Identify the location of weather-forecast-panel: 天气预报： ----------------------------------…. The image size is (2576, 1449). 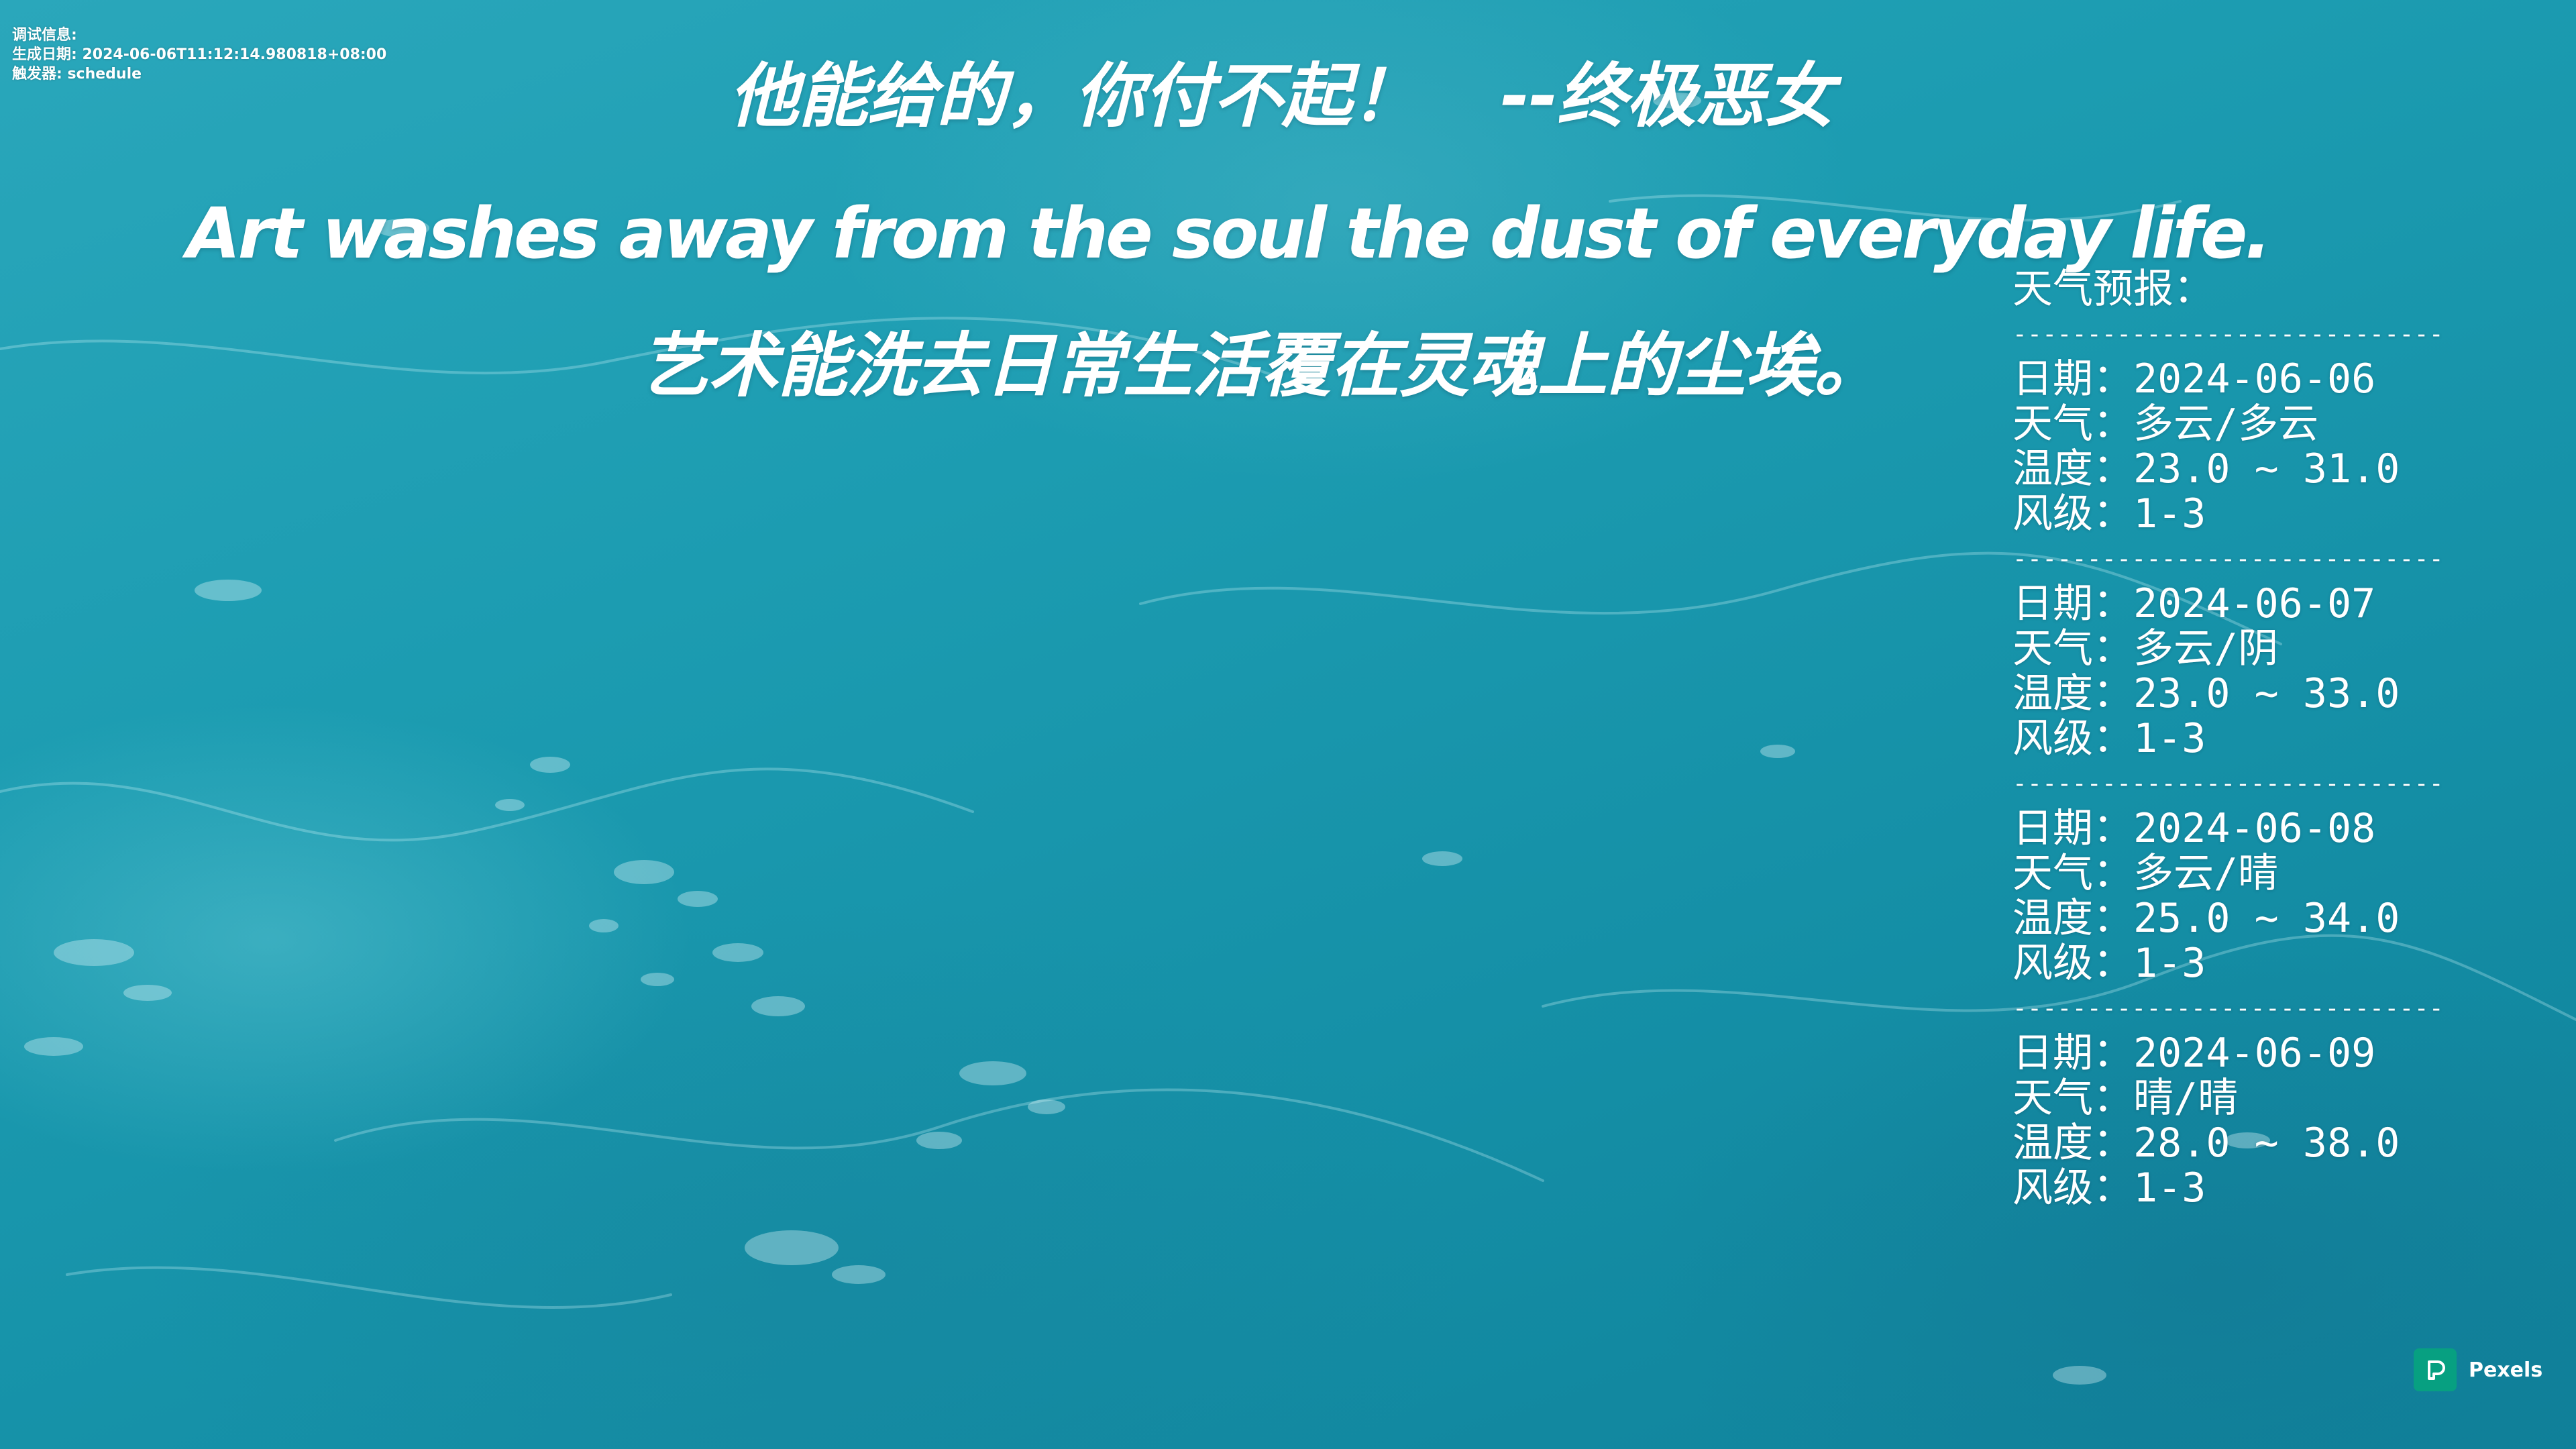
(2227, 739).